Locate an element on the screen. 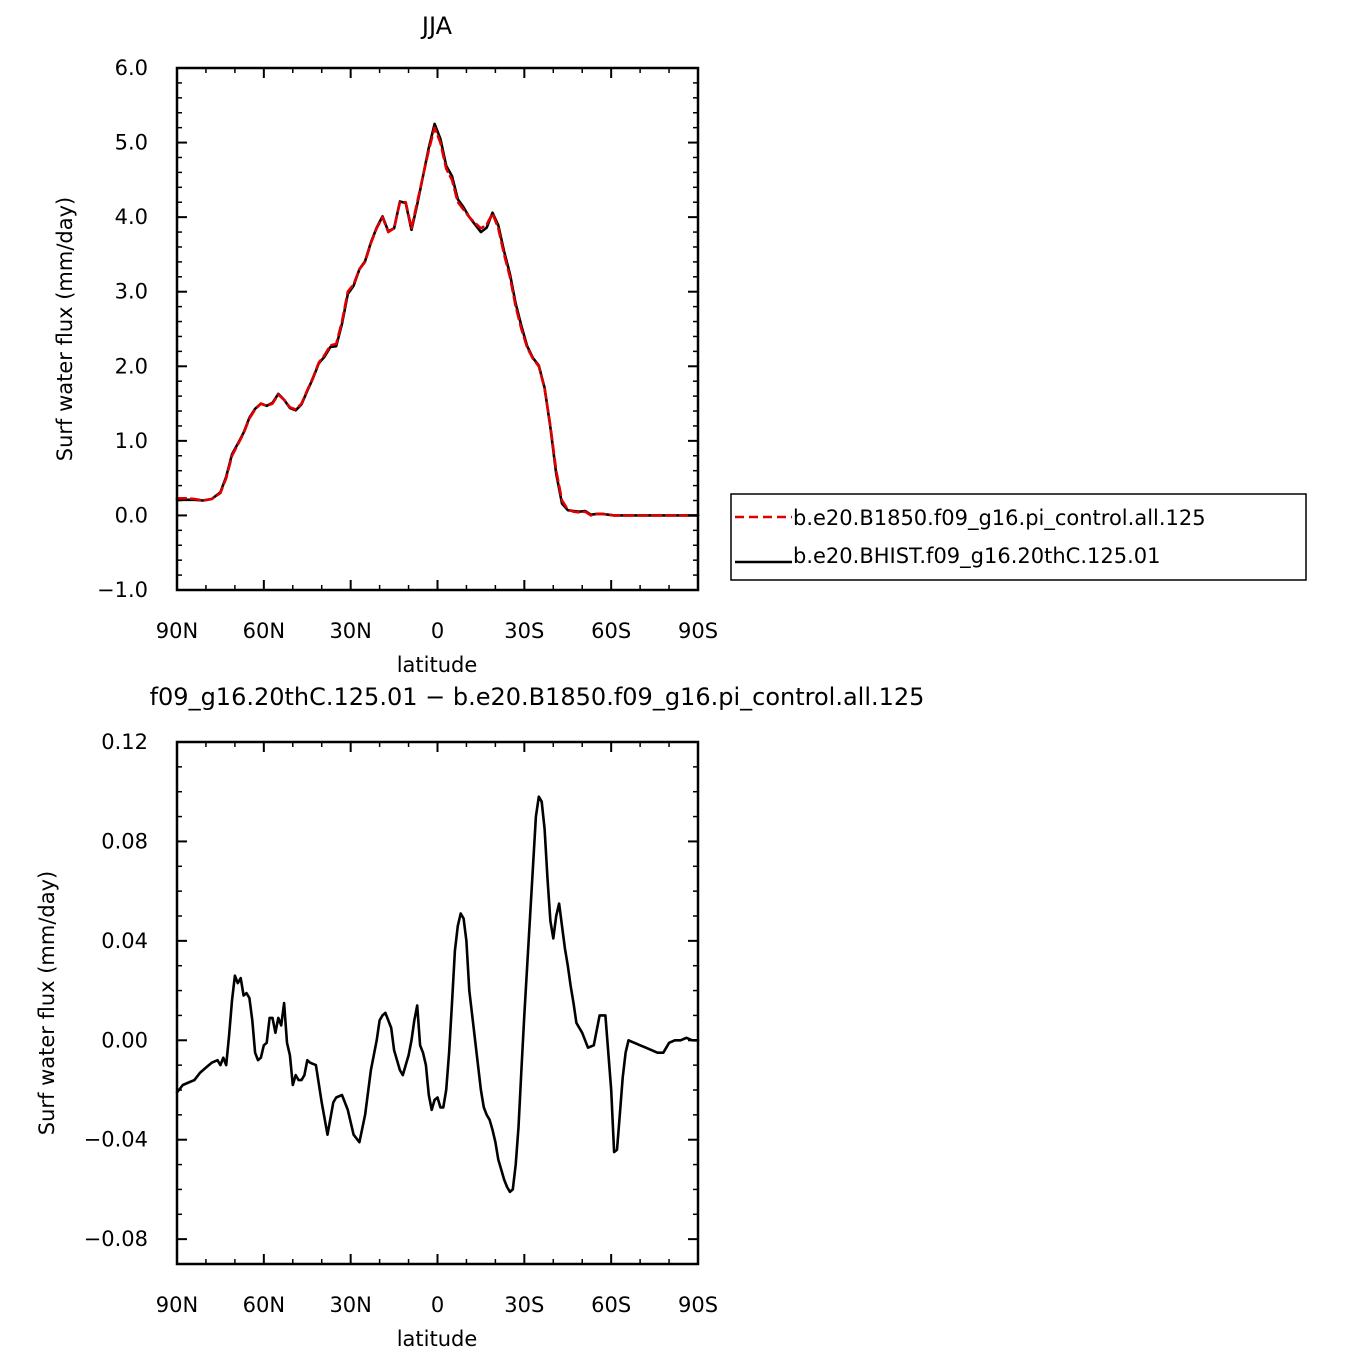 The width and height of the screenshot is (1358, 1358). legend-entry-historical: b.e20.BHIST.f09_g16.20thC.125.01 is located at coordinates (976, 556).